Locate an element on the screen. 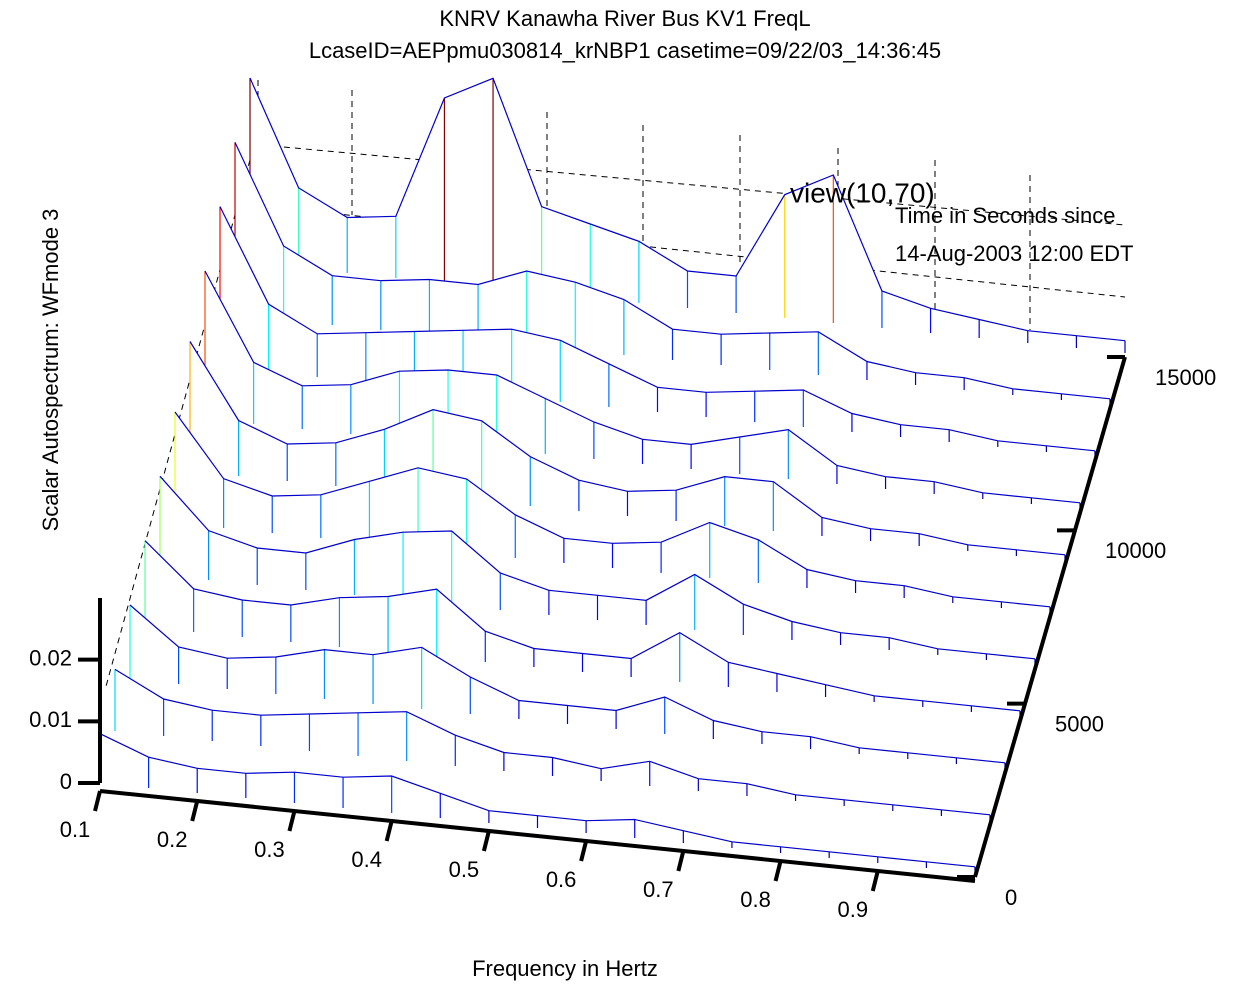 This screenshot has width=1249, height=987. x-tick-label: 0.2 is located at coordinates (172, 839).